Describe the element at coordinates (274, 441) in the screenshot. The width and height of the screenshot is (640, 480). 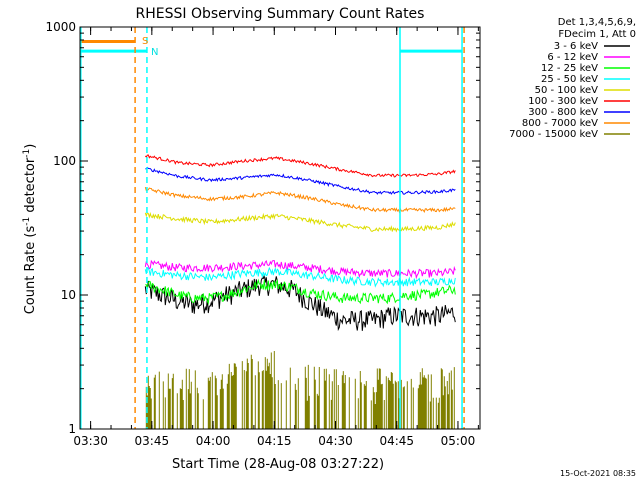
I see `x-tick-label-3: 04:15` at that location.